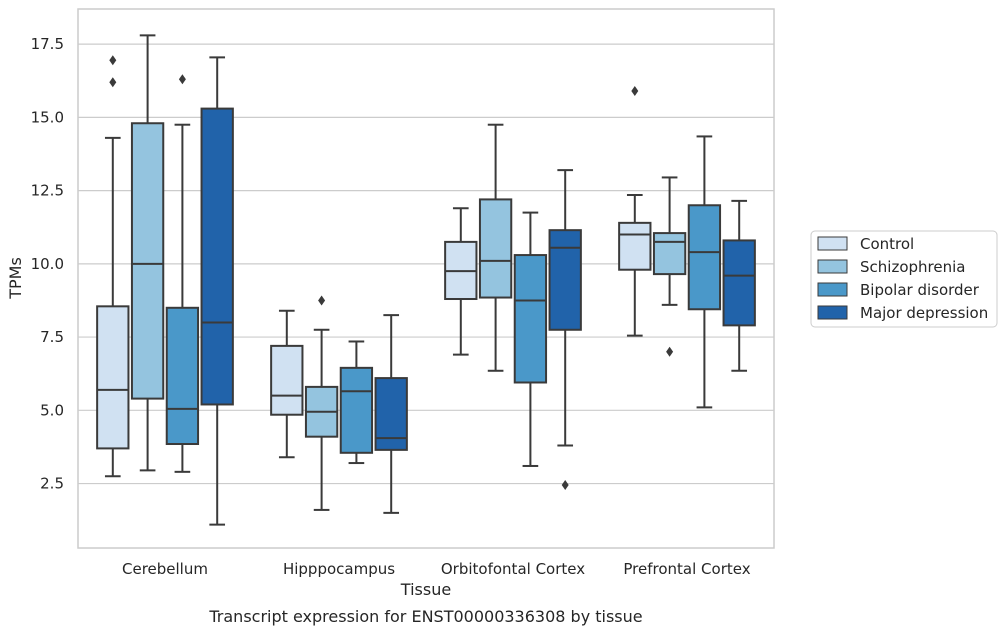 The width and height of the screenshot is (1007, 634). Describe the element at coordinates (339, 569) in the screenshot. I see `x-tick-label: Hipppocampus` at that location.